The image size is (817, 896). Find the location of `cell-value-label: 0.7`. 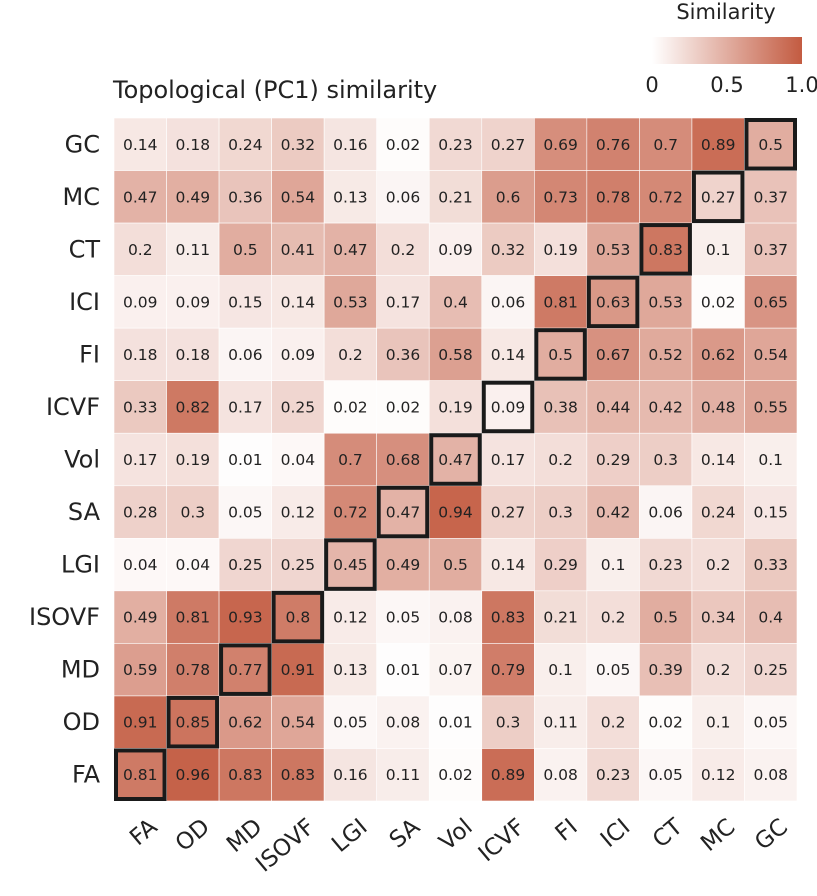

cell-value-label: 0.7 is located at coordinates (665, 145).